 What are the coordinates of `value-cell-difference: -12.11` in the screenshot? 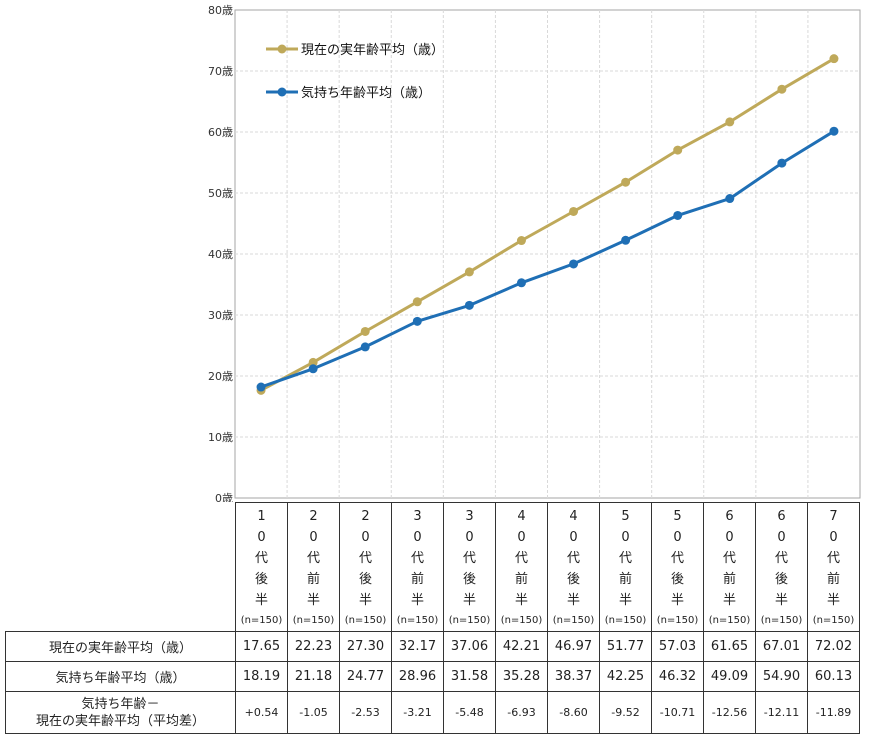 It's located at (781, 712).